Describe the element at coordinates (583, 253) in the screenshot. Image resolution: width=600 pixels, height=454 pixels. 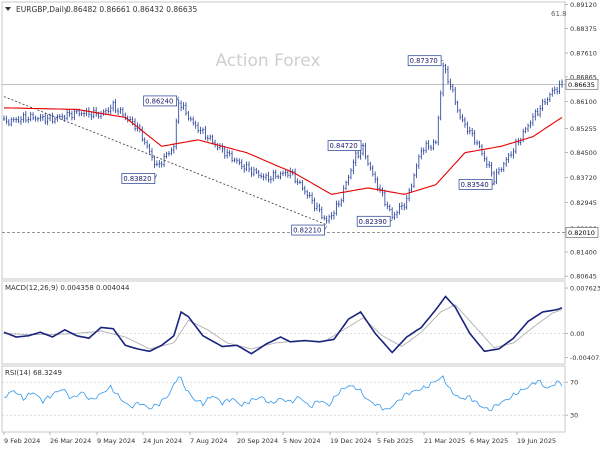
I see `price-y-tick-label: 0.81400` at that location.